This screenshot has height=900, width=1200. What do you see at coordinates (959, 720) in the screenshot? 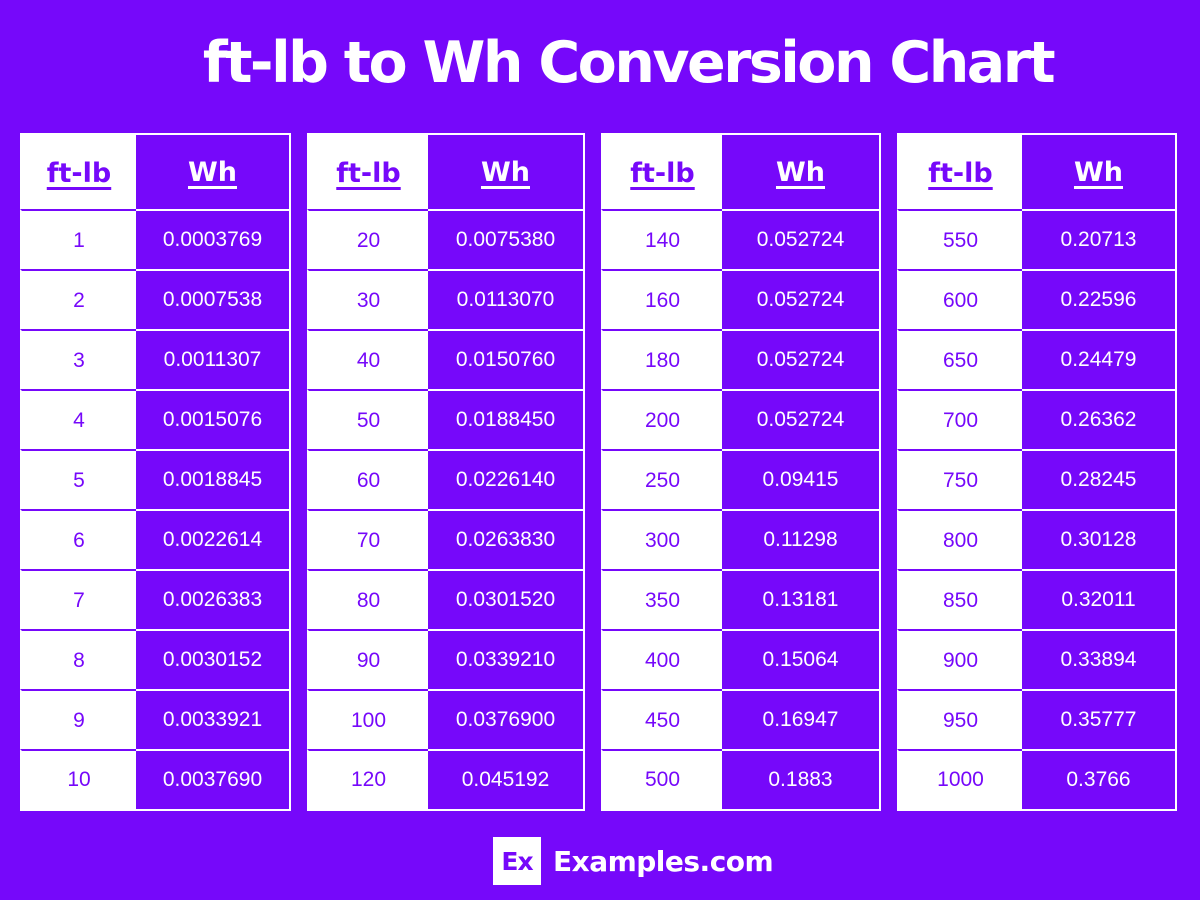
I see `ft-lb-value: 950` at bounding box center [959, 720].